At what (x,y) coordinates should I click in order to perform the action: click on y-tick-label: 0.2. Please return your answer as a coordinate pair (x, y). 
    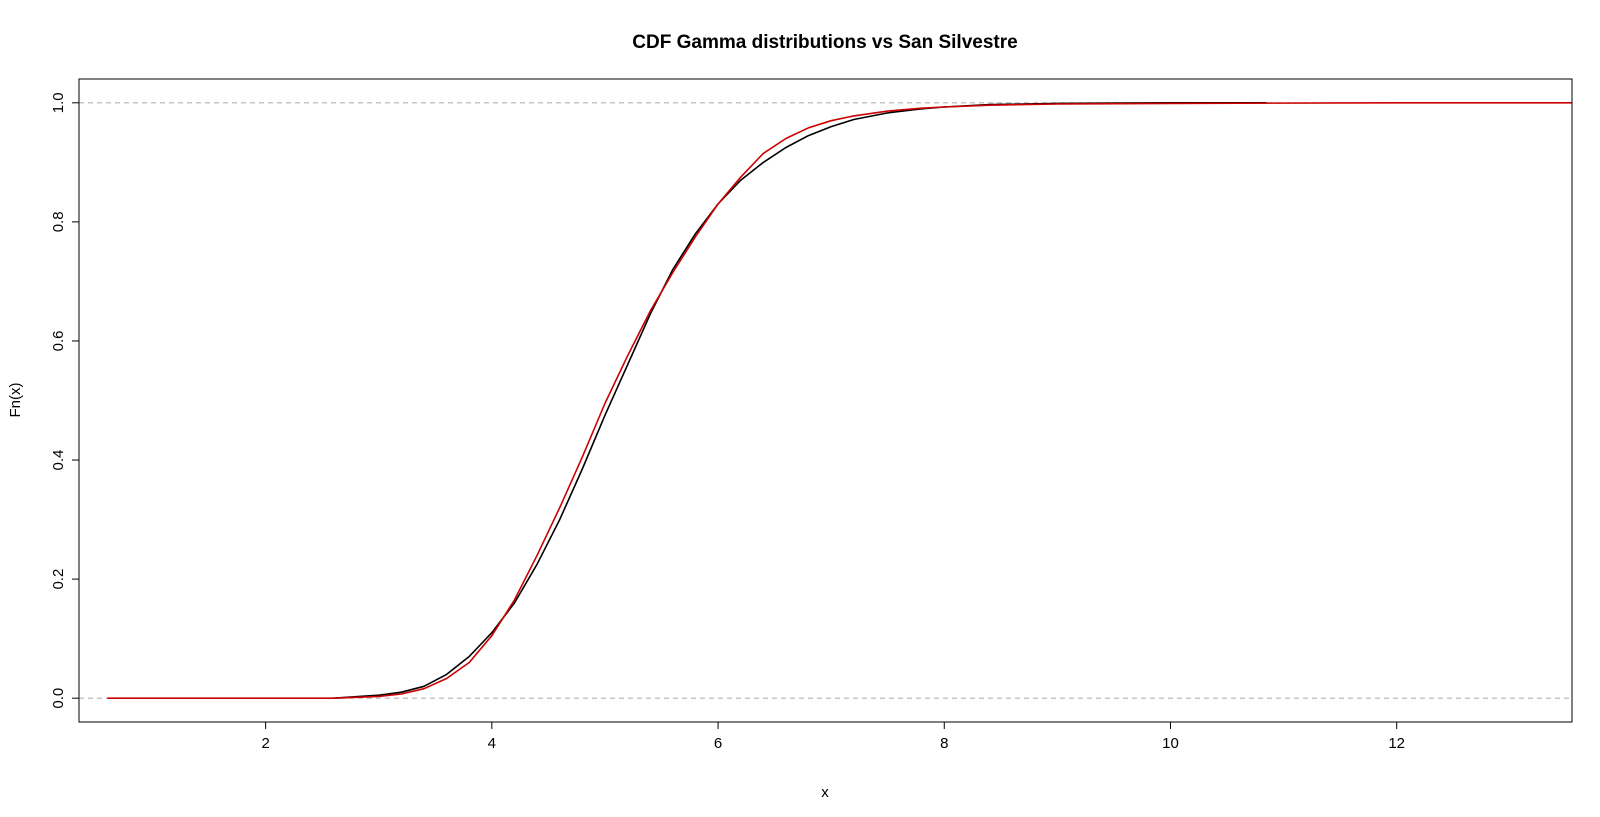
    Looking at the image, I should click on (58, 579).